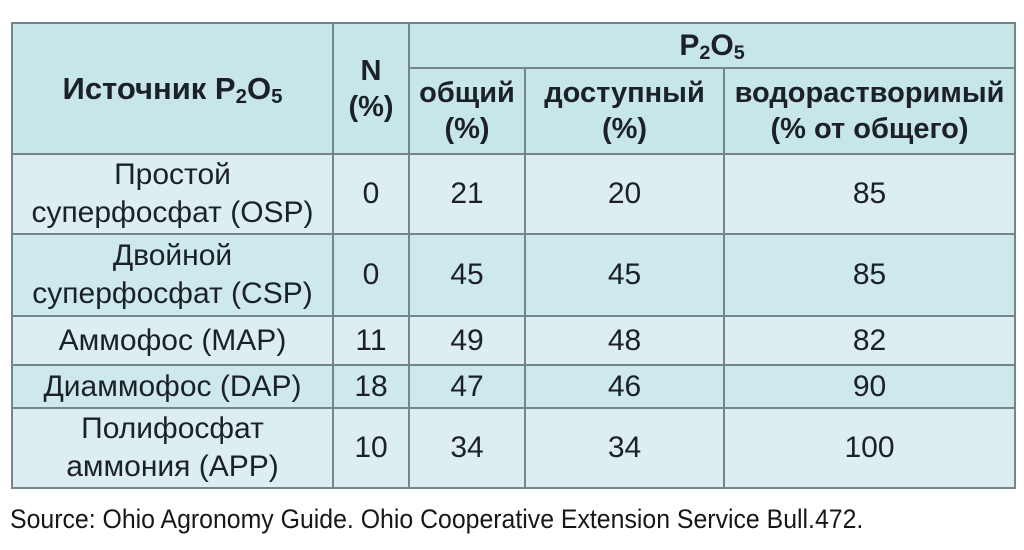  Describe the element at coordinates (172, 340) in the screenshot. I see `cell-source-name: Аммофос (MAP)` at that location.